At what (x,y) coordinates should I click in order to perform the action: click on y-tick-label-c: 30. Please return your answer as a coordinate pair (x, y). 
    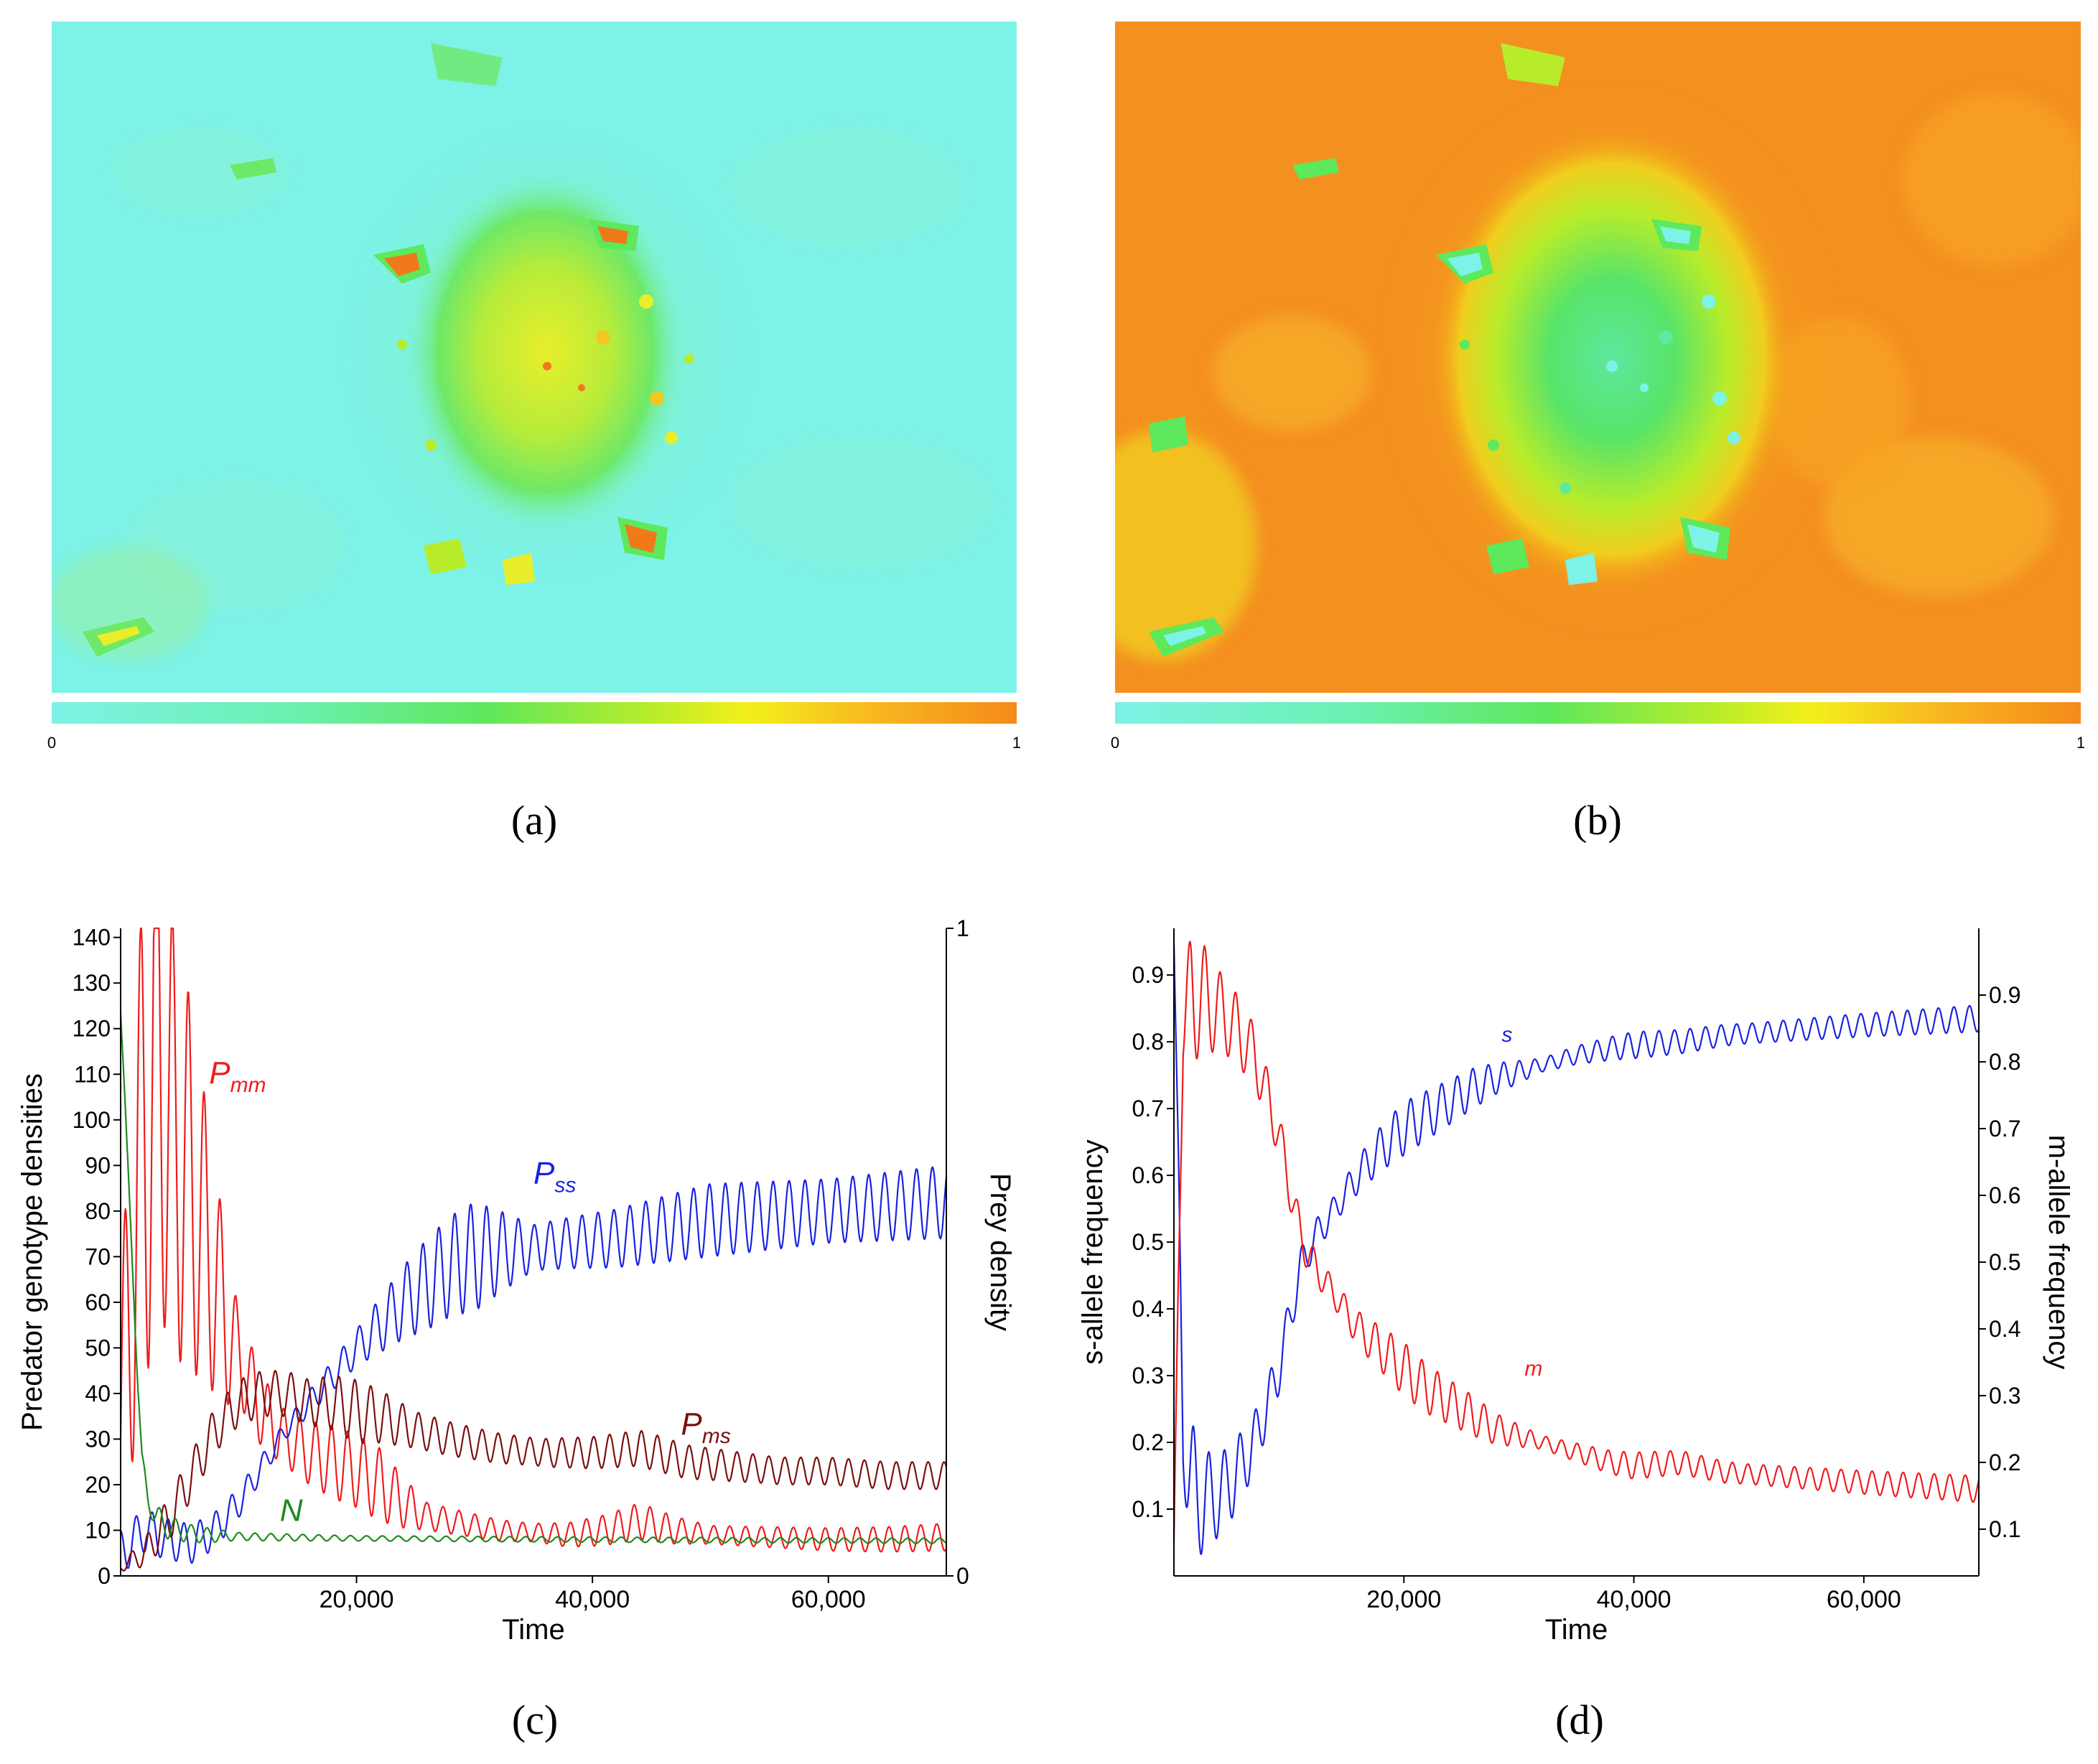
    Looking at the image, I should click on (98, 1439).